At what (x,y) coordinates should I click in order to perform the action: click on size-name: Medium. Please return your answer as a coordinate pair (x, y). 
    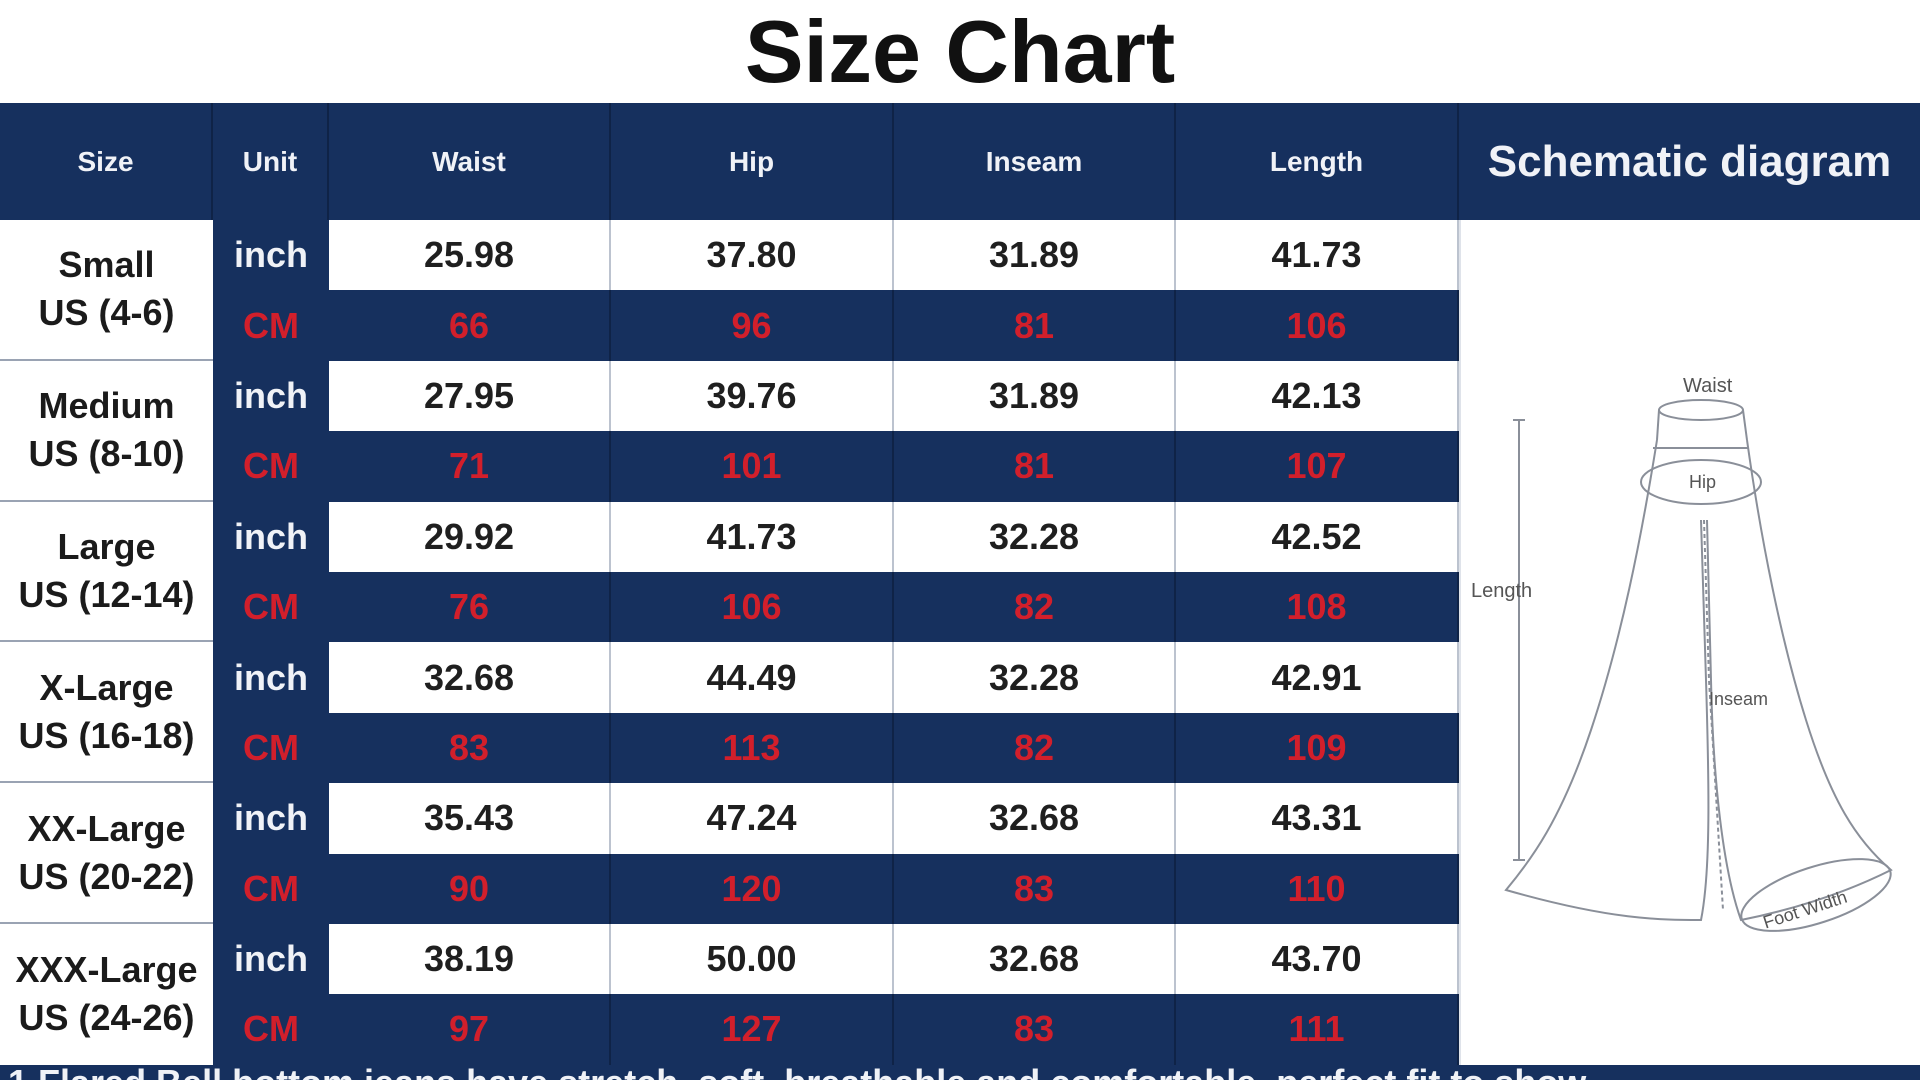
    Looking at the image, I should click on (106, 406).